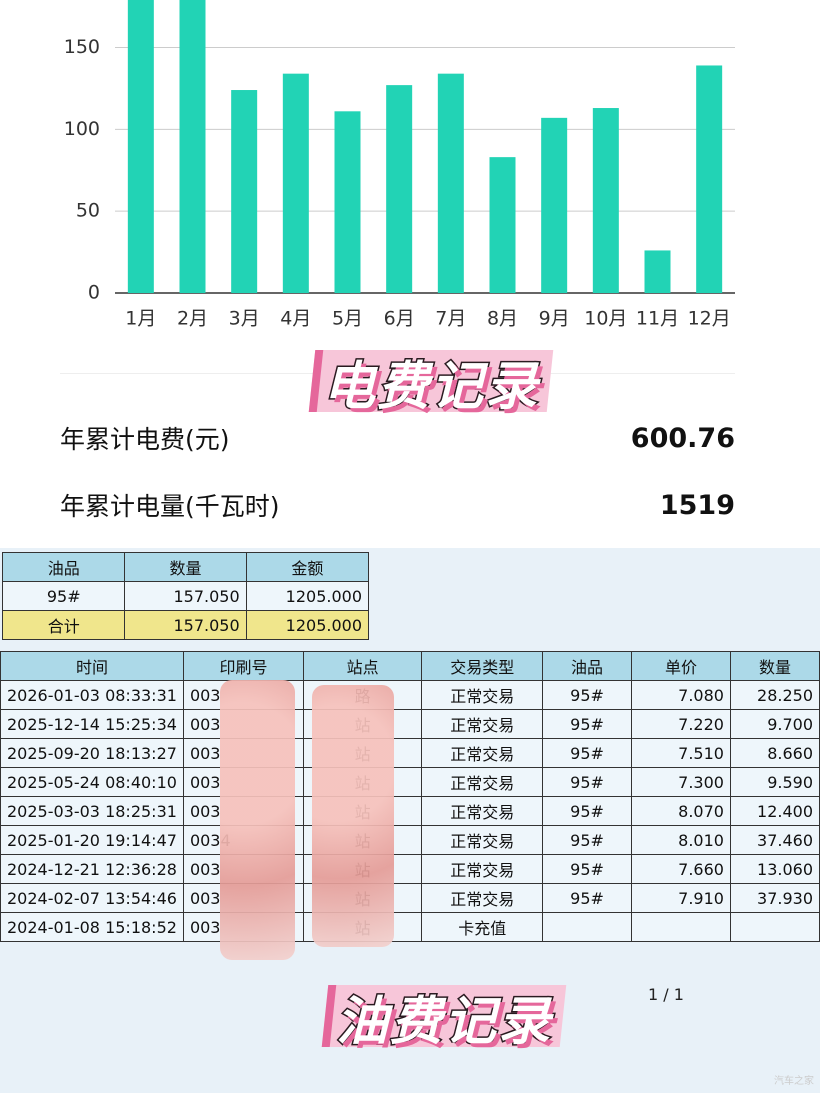  I want to click on column-header: 金额, so click(307, 567).